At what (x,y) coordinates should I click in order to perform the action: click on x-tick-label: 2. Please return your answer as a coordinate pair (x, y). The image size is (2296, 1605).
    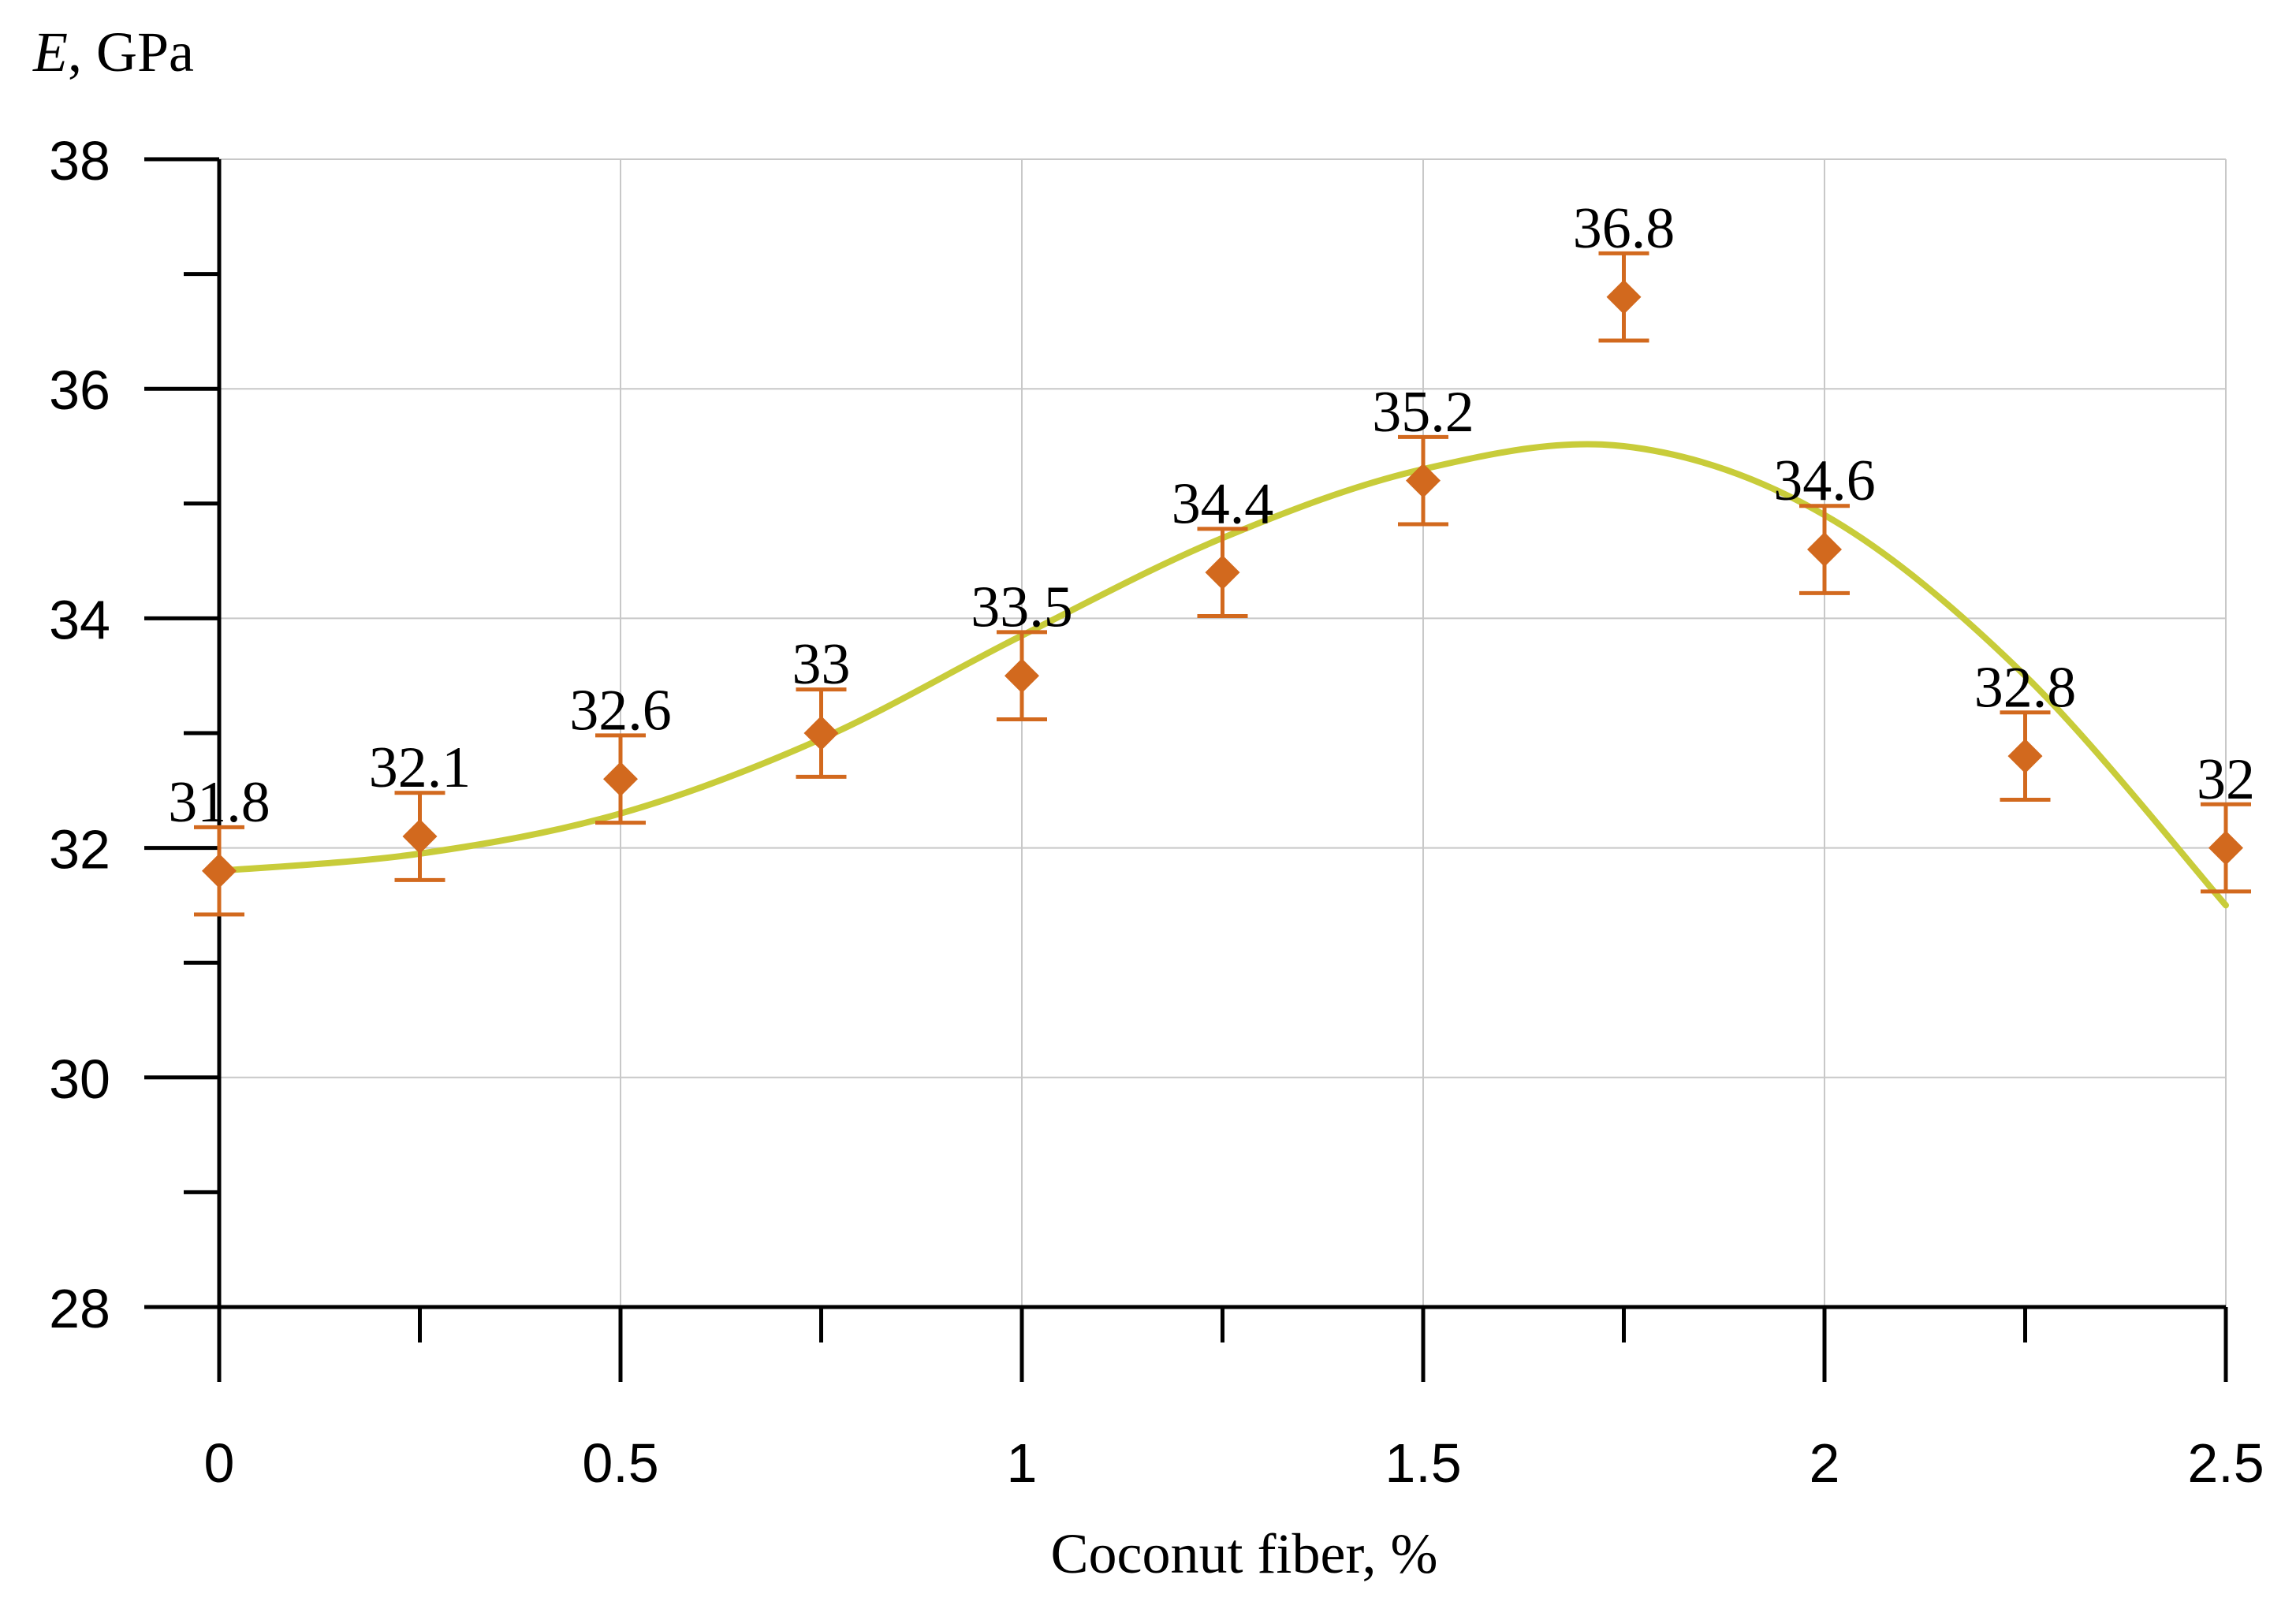
    Looking at the image, I should click on (1825, 1463).